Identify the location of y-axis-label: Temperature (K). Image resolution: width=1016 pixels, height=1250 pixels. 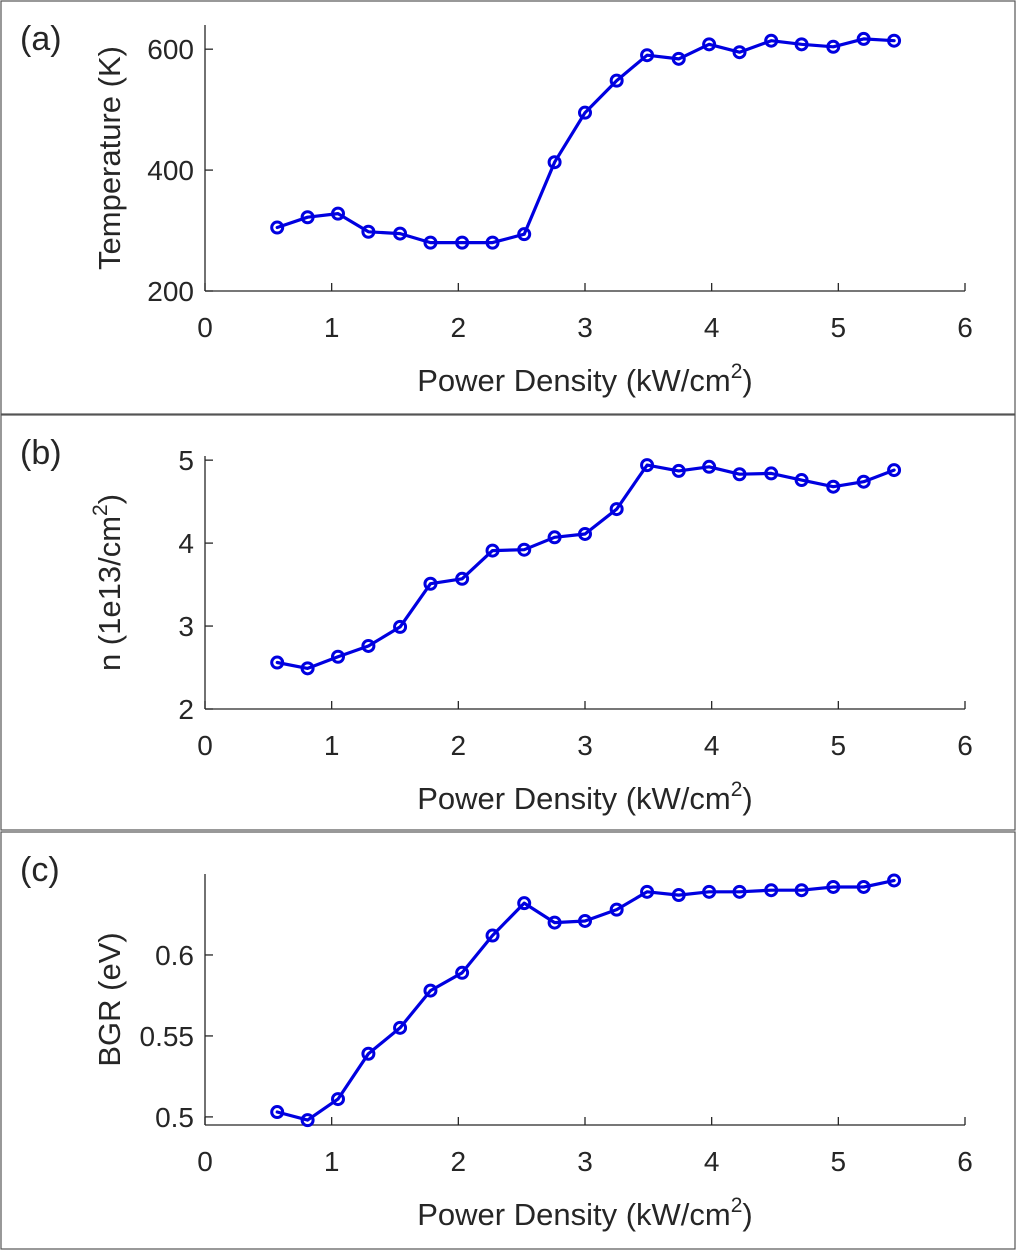
(109, 158).